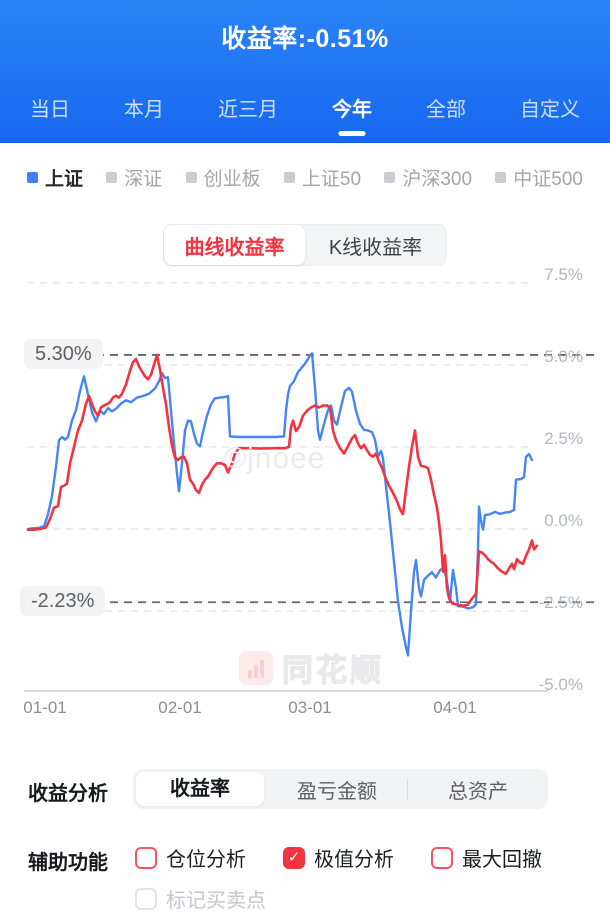  What do you see at coordinates (539, 177) in the screenshot?
I see `legend-item-zhongzheng500: 中证500` at bounding box center [539, 177].